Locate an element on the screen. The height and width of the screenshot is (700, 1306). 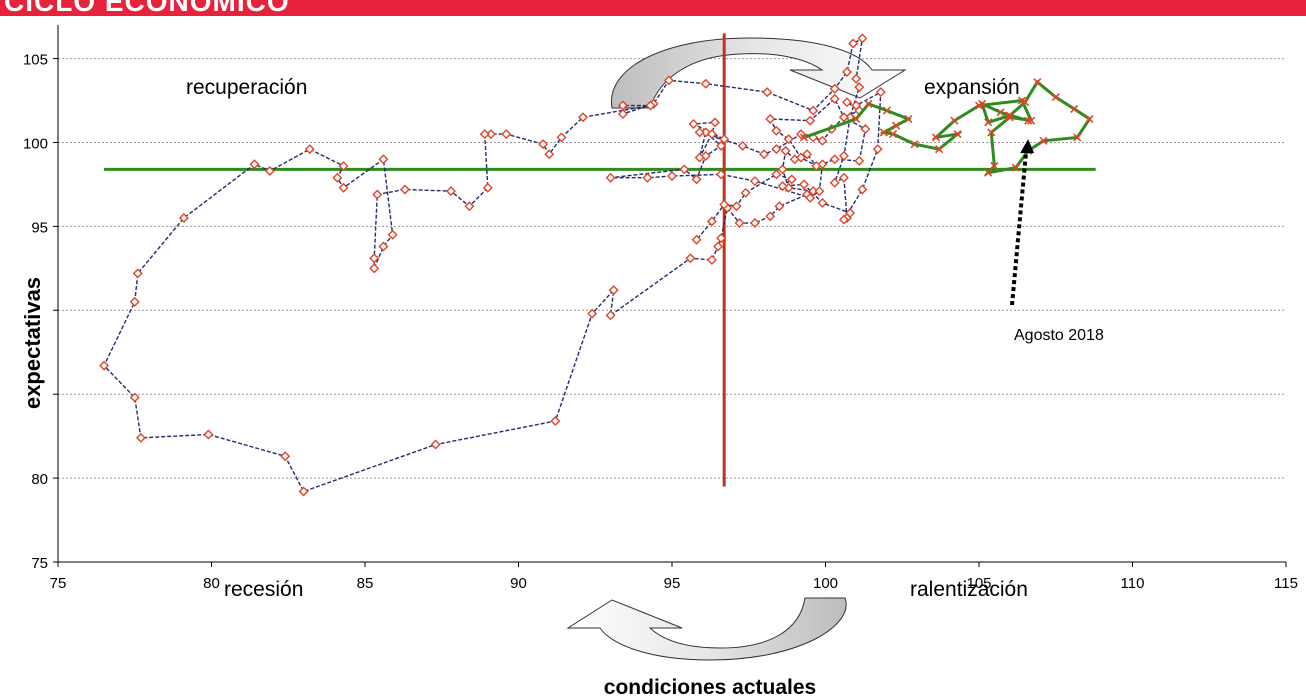
cycle-arrow-top is located at coordinates (758, 73).